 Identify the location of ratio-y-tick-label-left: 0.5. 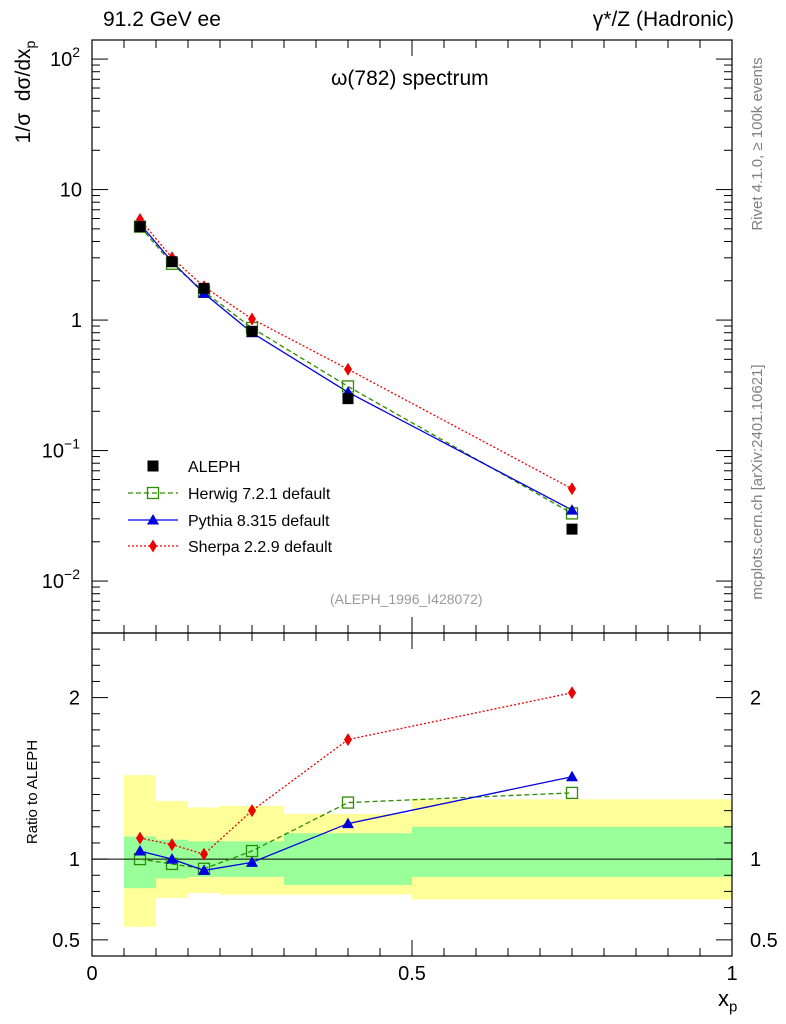
(66, 941).